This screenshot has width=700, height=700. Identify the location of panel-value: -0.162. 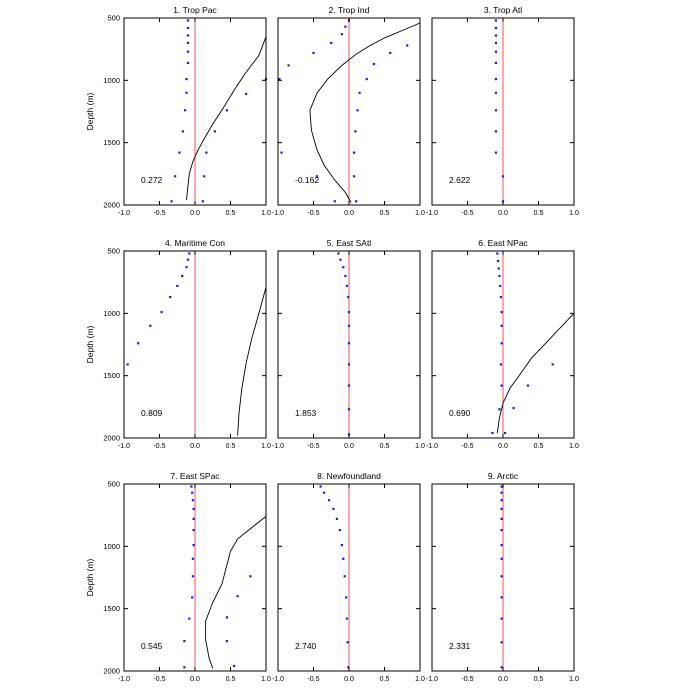
(307, 180).